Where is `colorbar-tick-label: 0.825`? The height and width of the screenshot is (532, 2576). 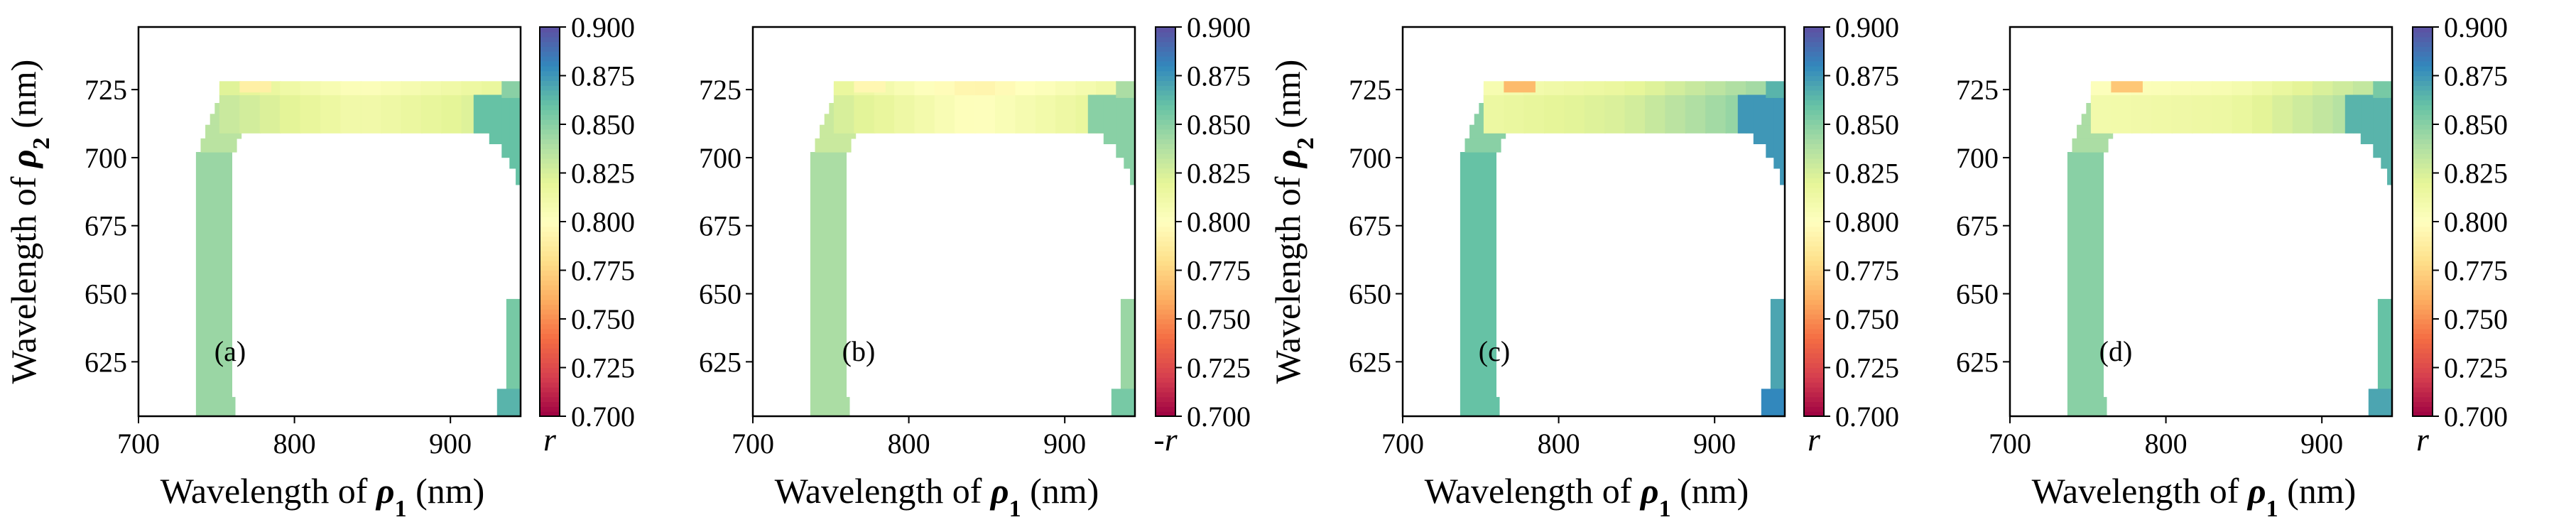 colorbar-tick-label: 0.825 is located at coordinates (2476, 174).